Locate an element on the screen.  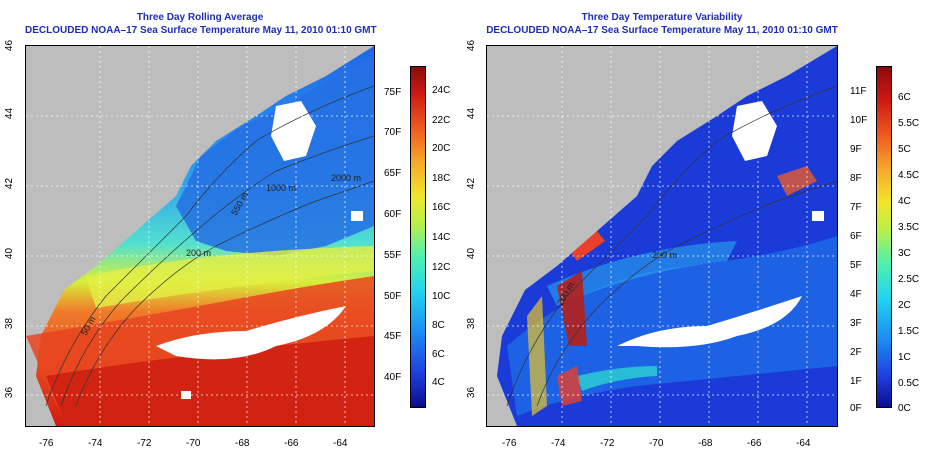
left-cbar-c-label: 18C is located at coordinates (441, 178).